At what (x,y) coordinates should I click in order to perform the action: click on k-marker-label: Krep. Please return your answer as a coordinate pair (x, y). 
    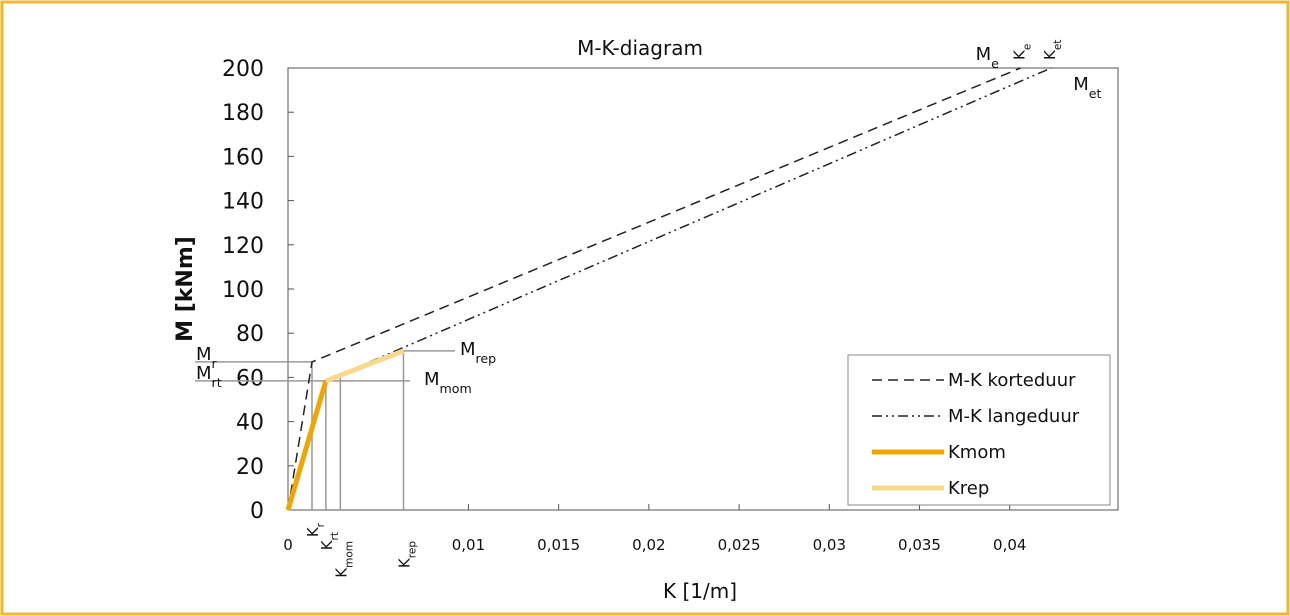
    Looking at the image, I should click on (406, 554).